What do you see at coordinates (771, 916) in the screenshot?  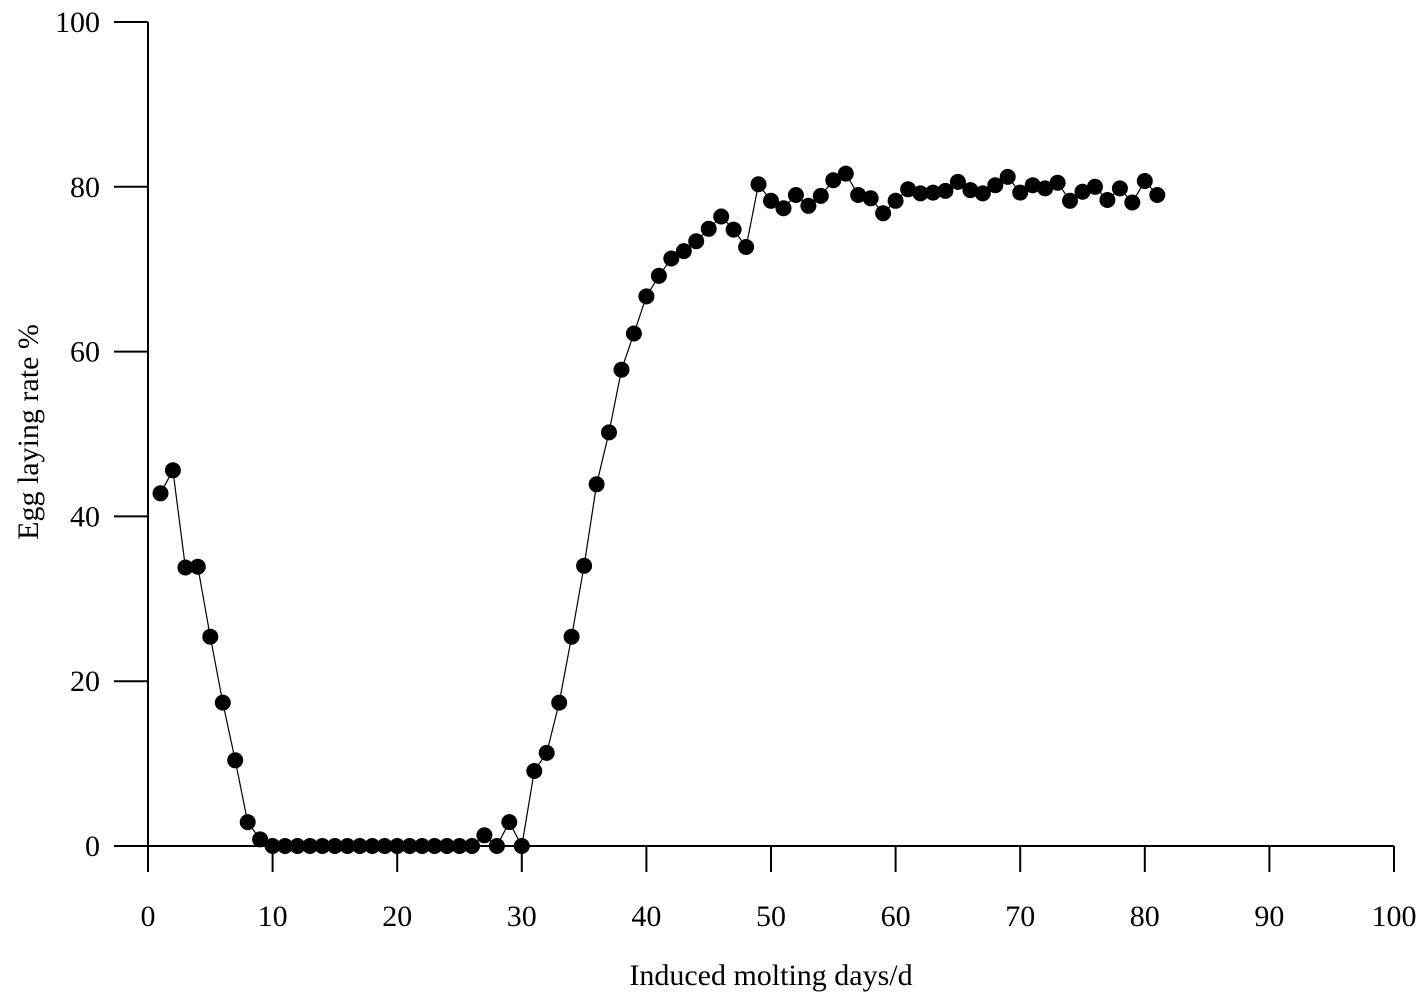 I see `x-tick-label: 50` at bounding box center [771, 916].